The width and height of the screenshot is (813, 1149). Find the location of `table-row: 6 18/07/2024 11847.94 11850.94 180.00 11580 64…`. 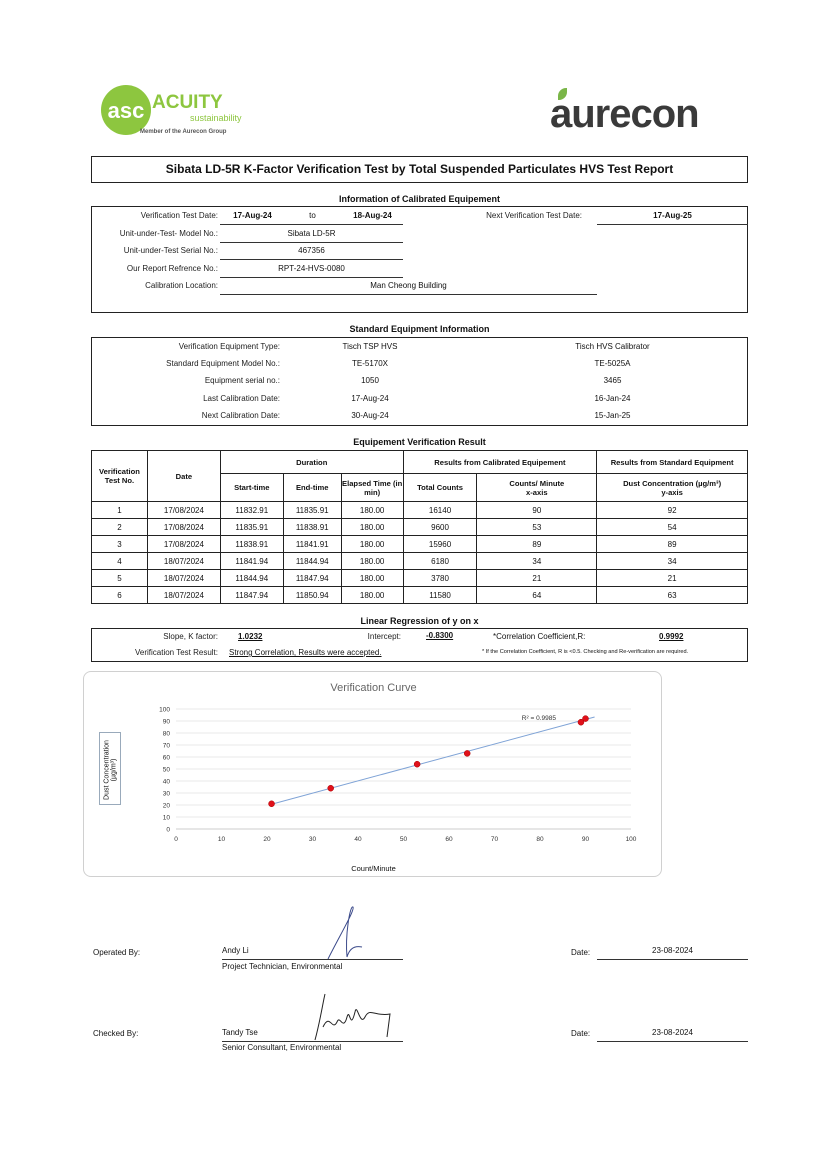

table-row: 6 18/07/2024 11847.94 11850.94 180.00 11580 64… is located at coordinates (419, 595).